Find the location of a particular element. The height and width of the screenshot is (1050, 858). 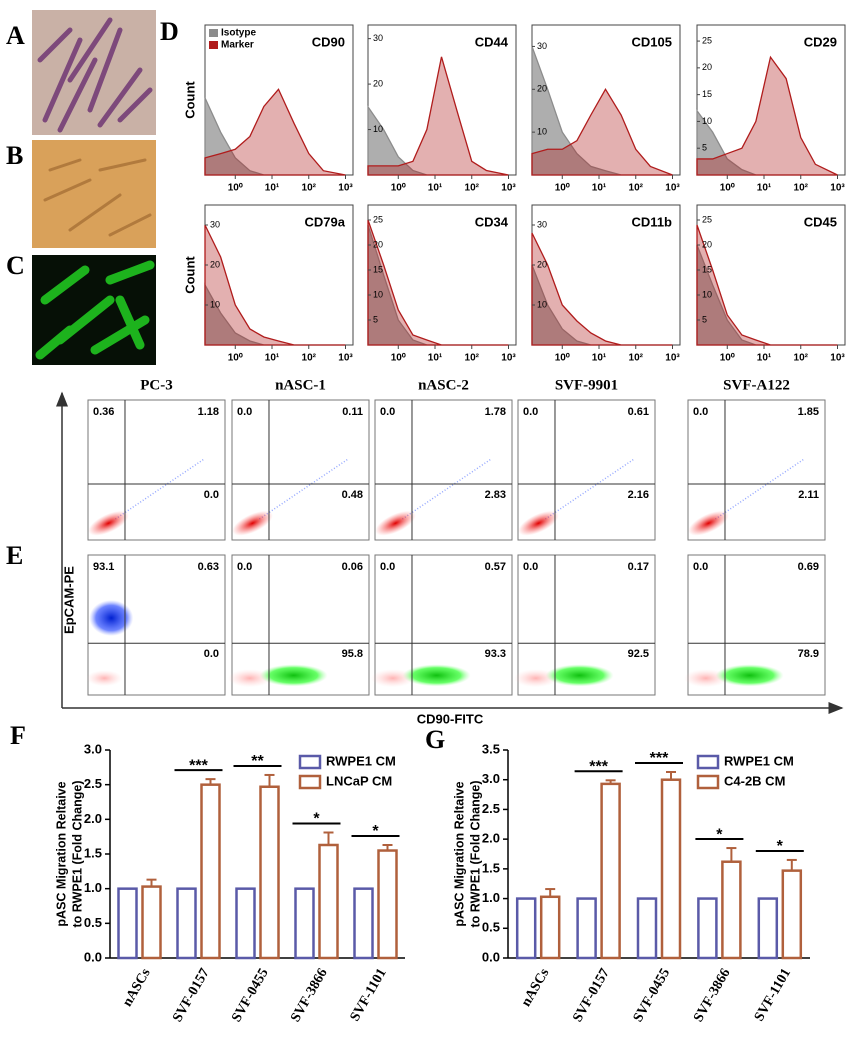

quadrant-value: 2.16 is located at coordinates (638, 495).